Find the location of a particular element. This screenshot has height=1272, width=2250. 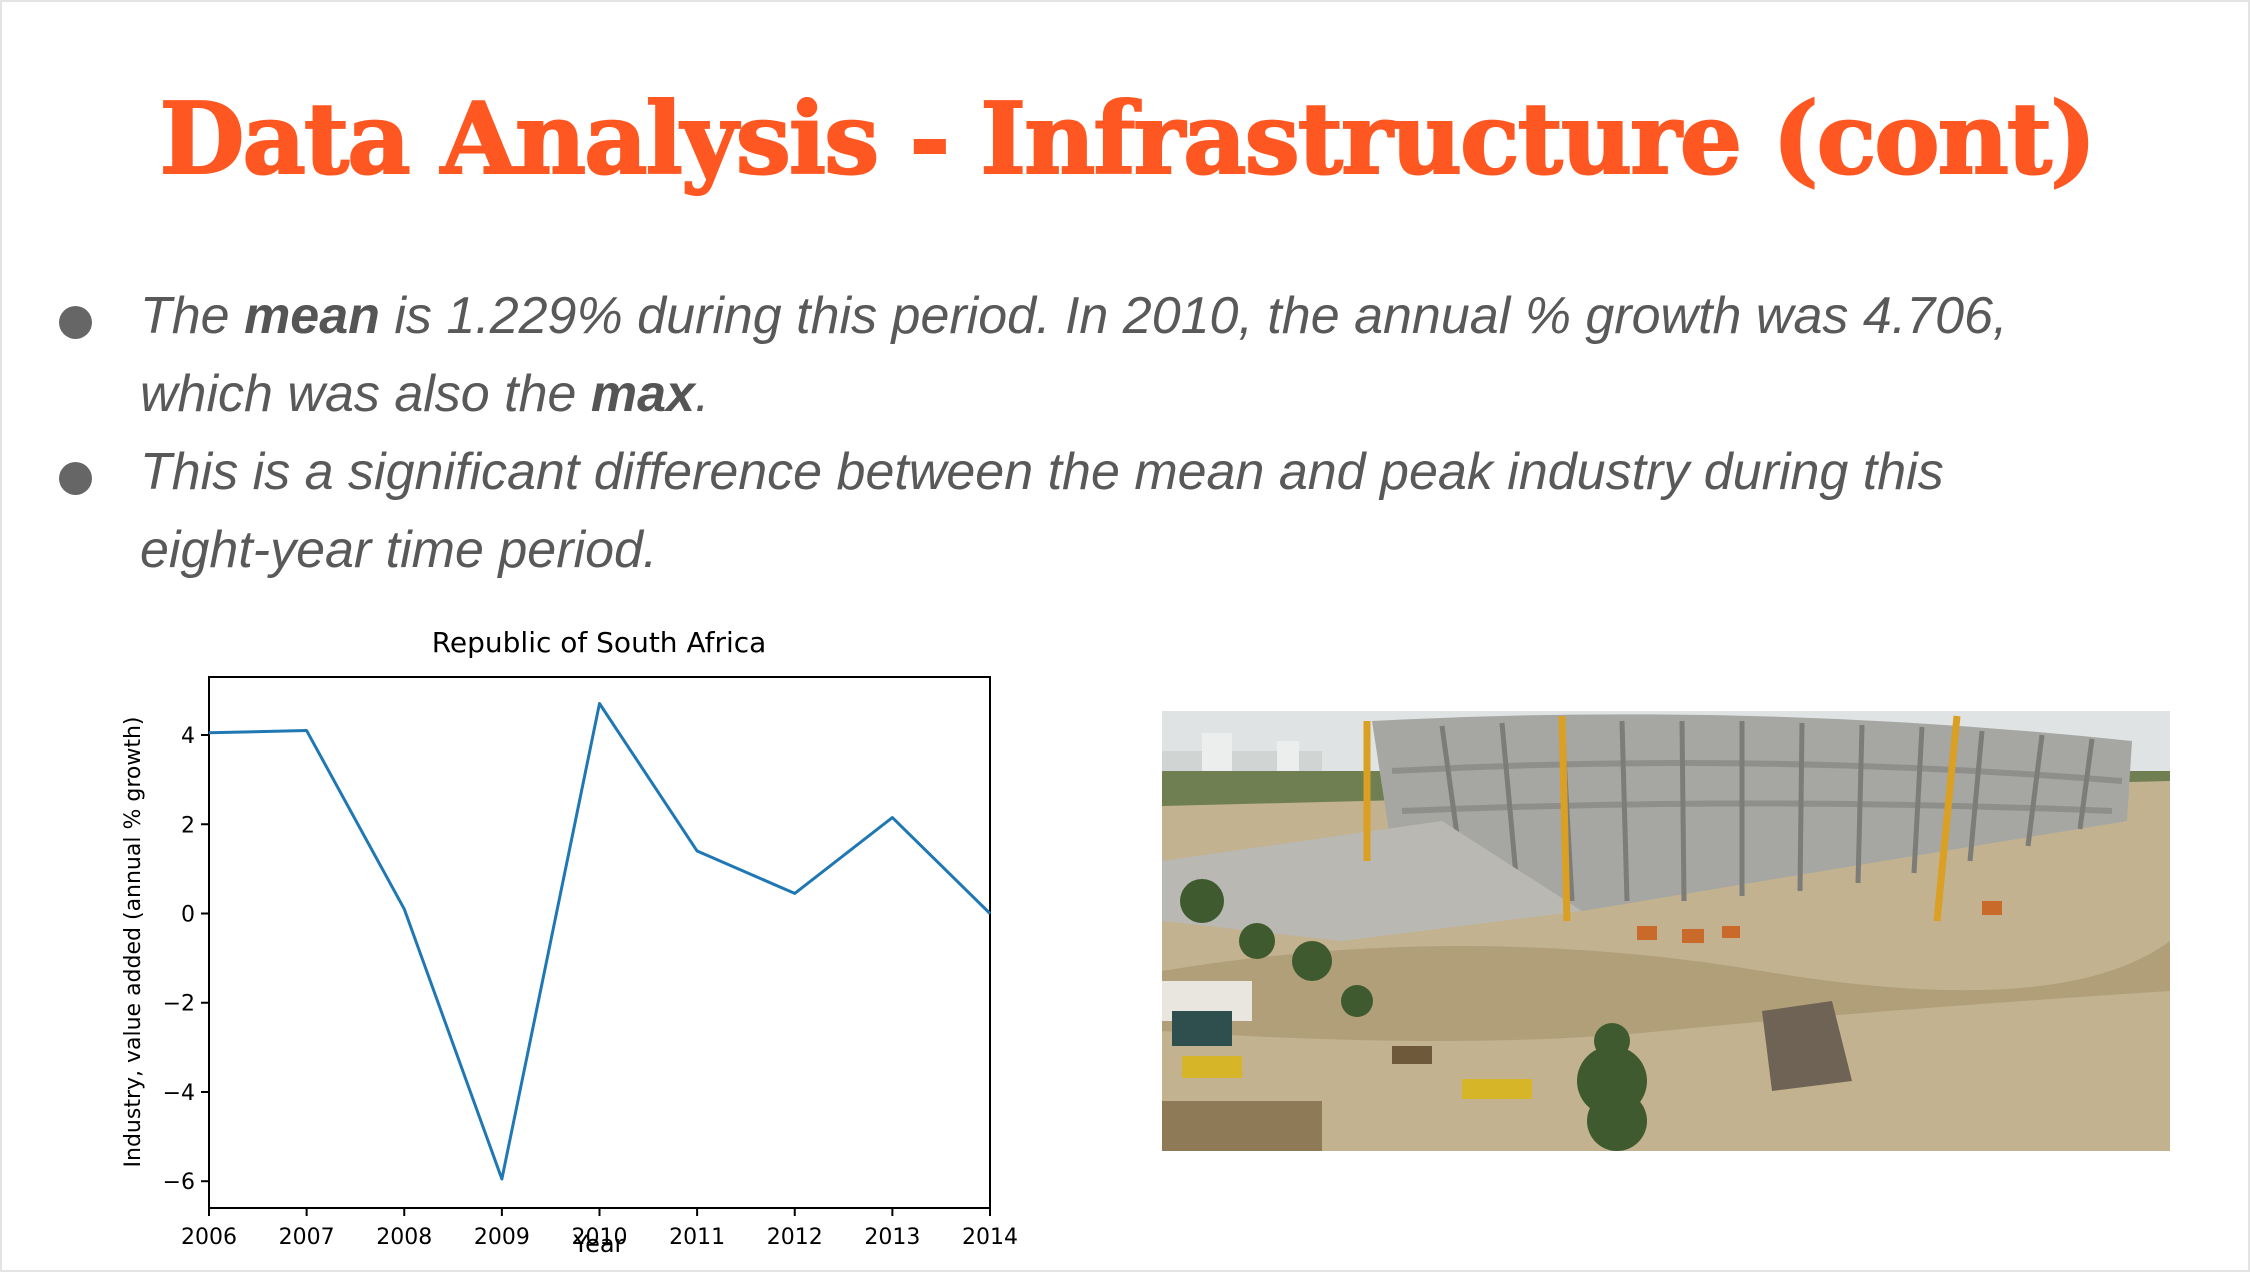

x-axis-label: Year is located at coordinates (599, 1244).